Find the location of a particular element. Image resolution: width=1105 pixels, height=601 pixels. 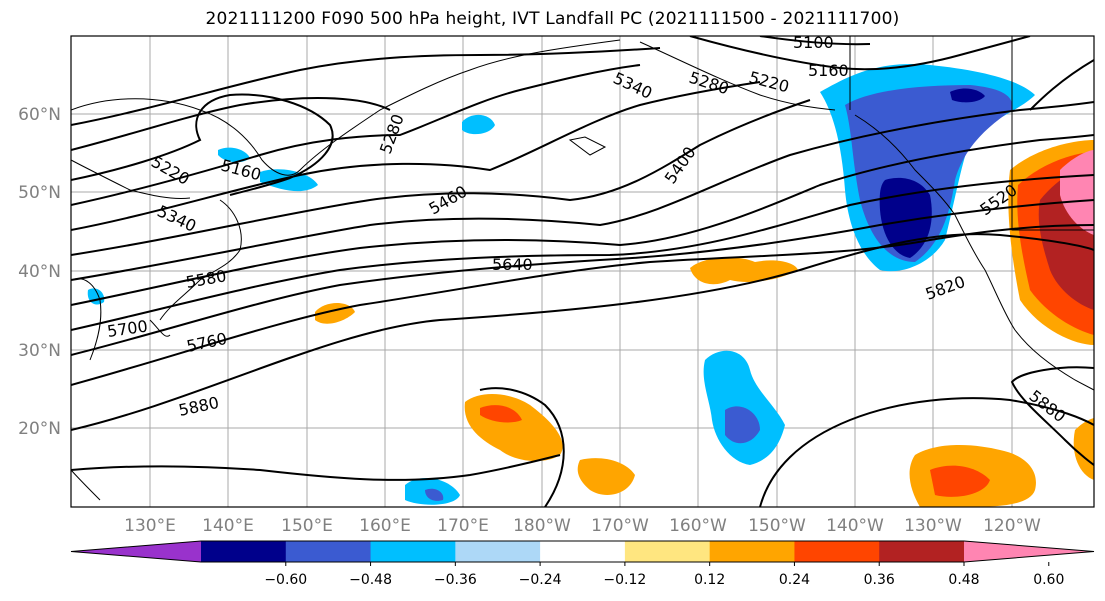

lon-label: 140°W is located at coordinates (855, 526).